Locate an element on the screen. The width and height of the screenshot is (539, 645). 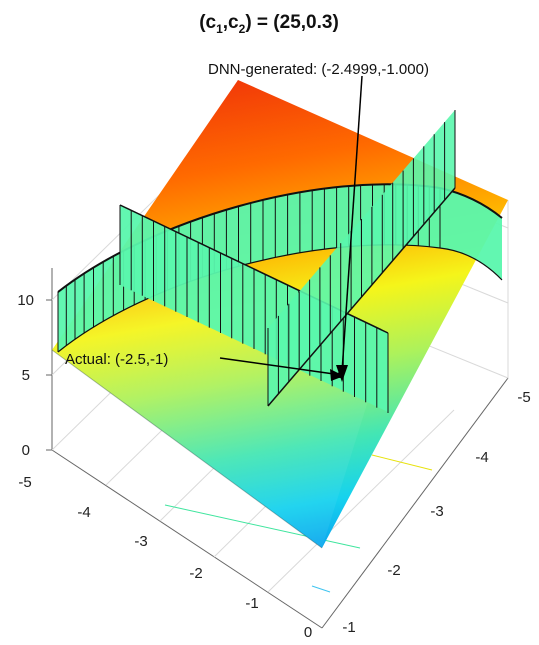
x-tick-label: -5 is located at coordinates (24, 482).